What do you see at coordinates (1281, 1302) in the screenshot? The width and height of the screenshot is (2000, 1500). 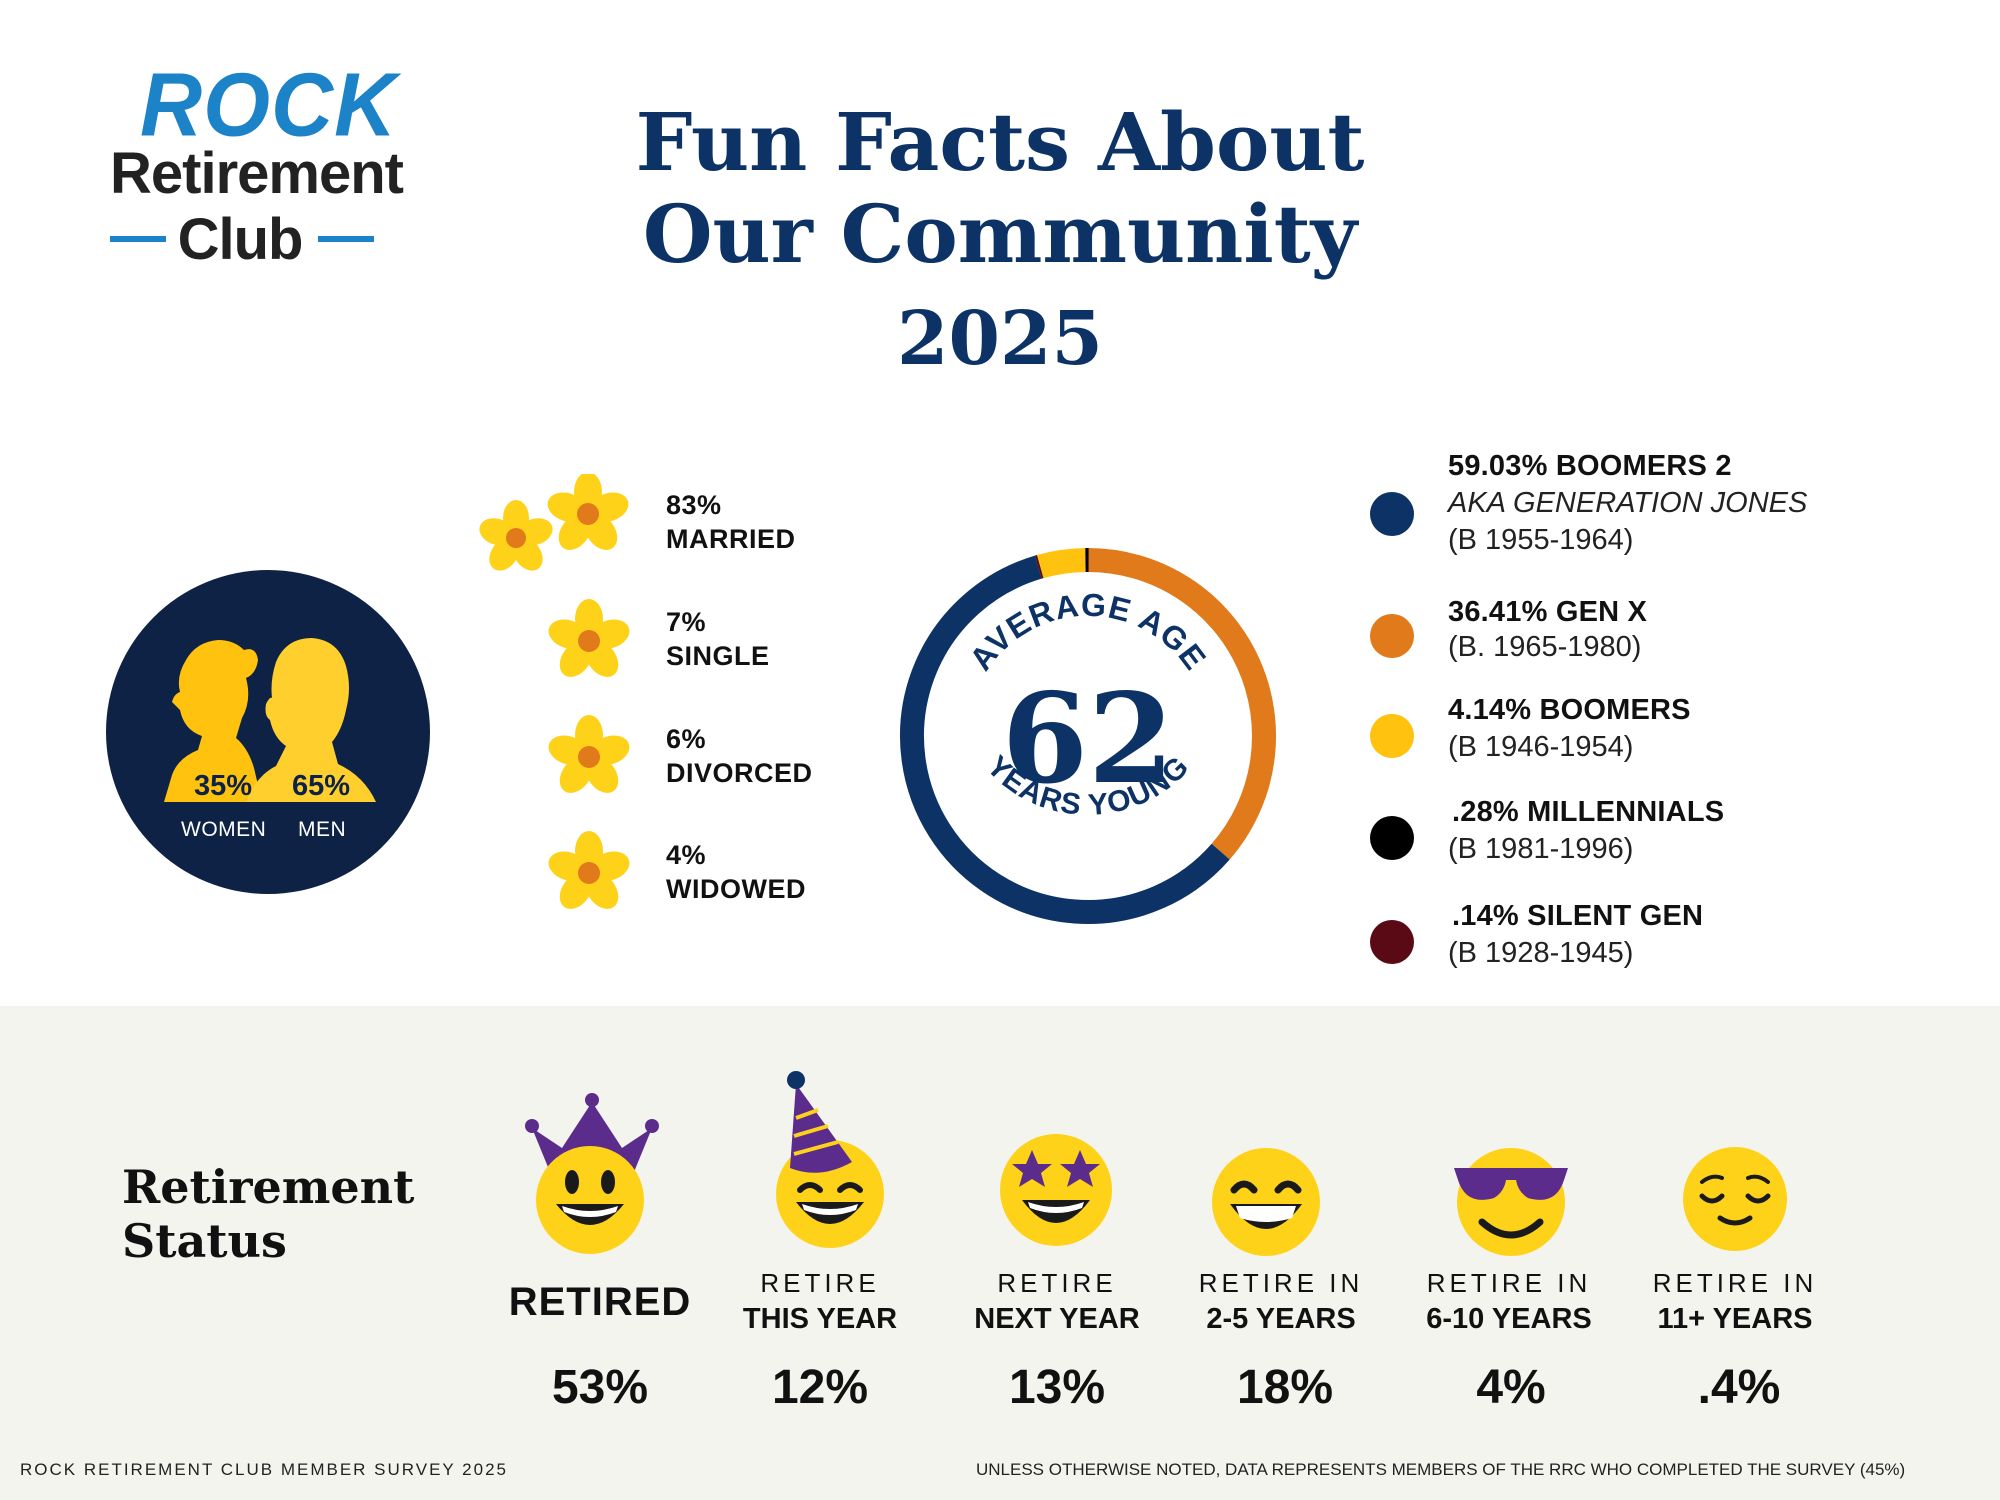 I see `status-2-5-years: RETIRE IN 2-5 YEARS` at bounding box center [1281, 1302].